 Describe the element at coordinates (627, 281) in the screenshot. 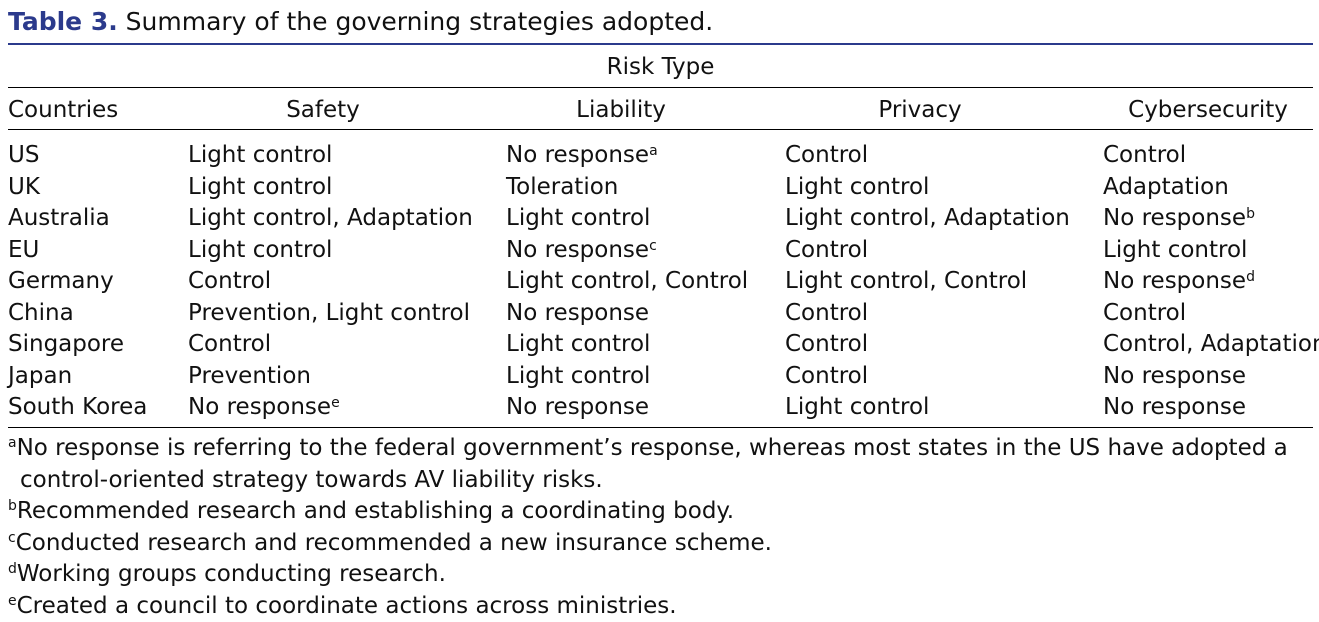

I see `cell-liability-text: Light control, Control` at that location.